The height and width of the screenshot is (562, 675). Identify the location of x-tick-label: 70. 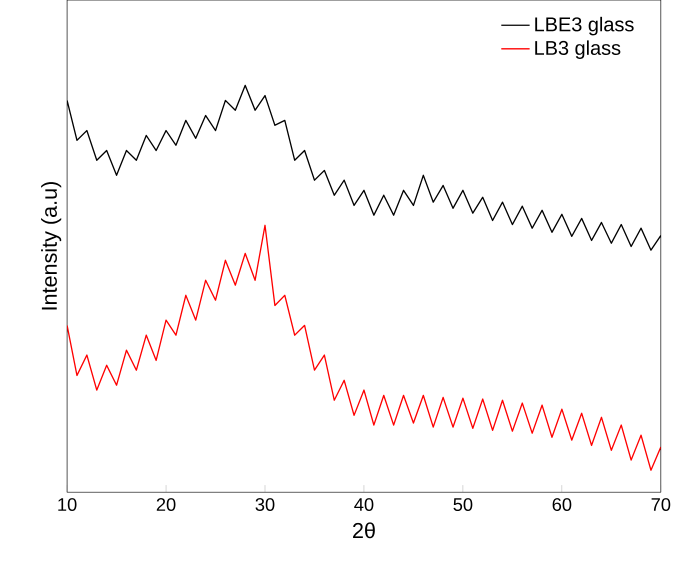
(661, 504).